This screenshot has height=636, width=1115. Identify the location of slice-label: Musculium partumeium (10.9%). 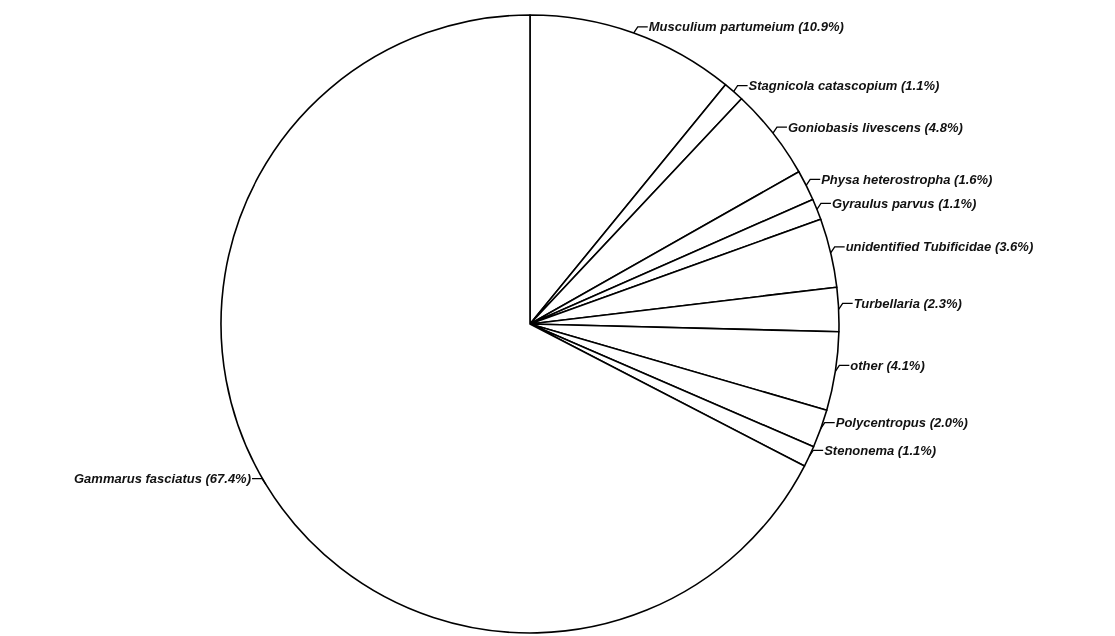
(746, 27).